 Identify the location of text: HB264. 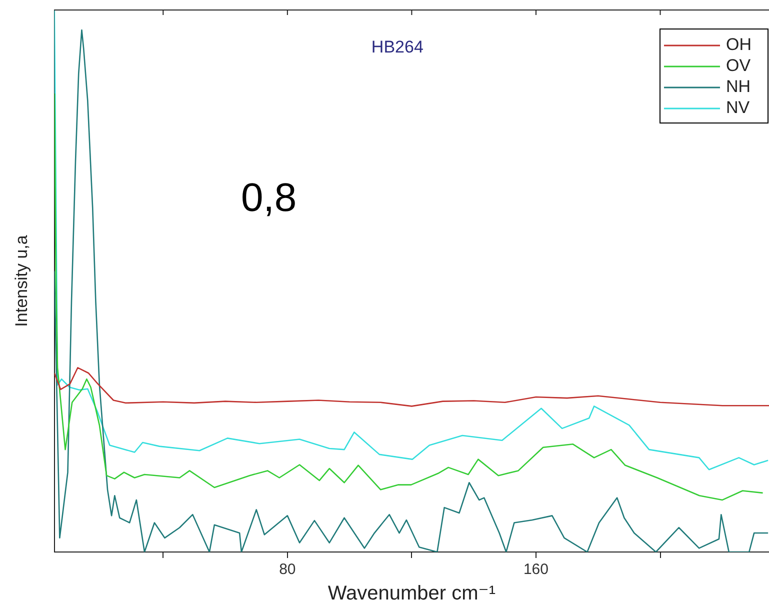
(397, 47).